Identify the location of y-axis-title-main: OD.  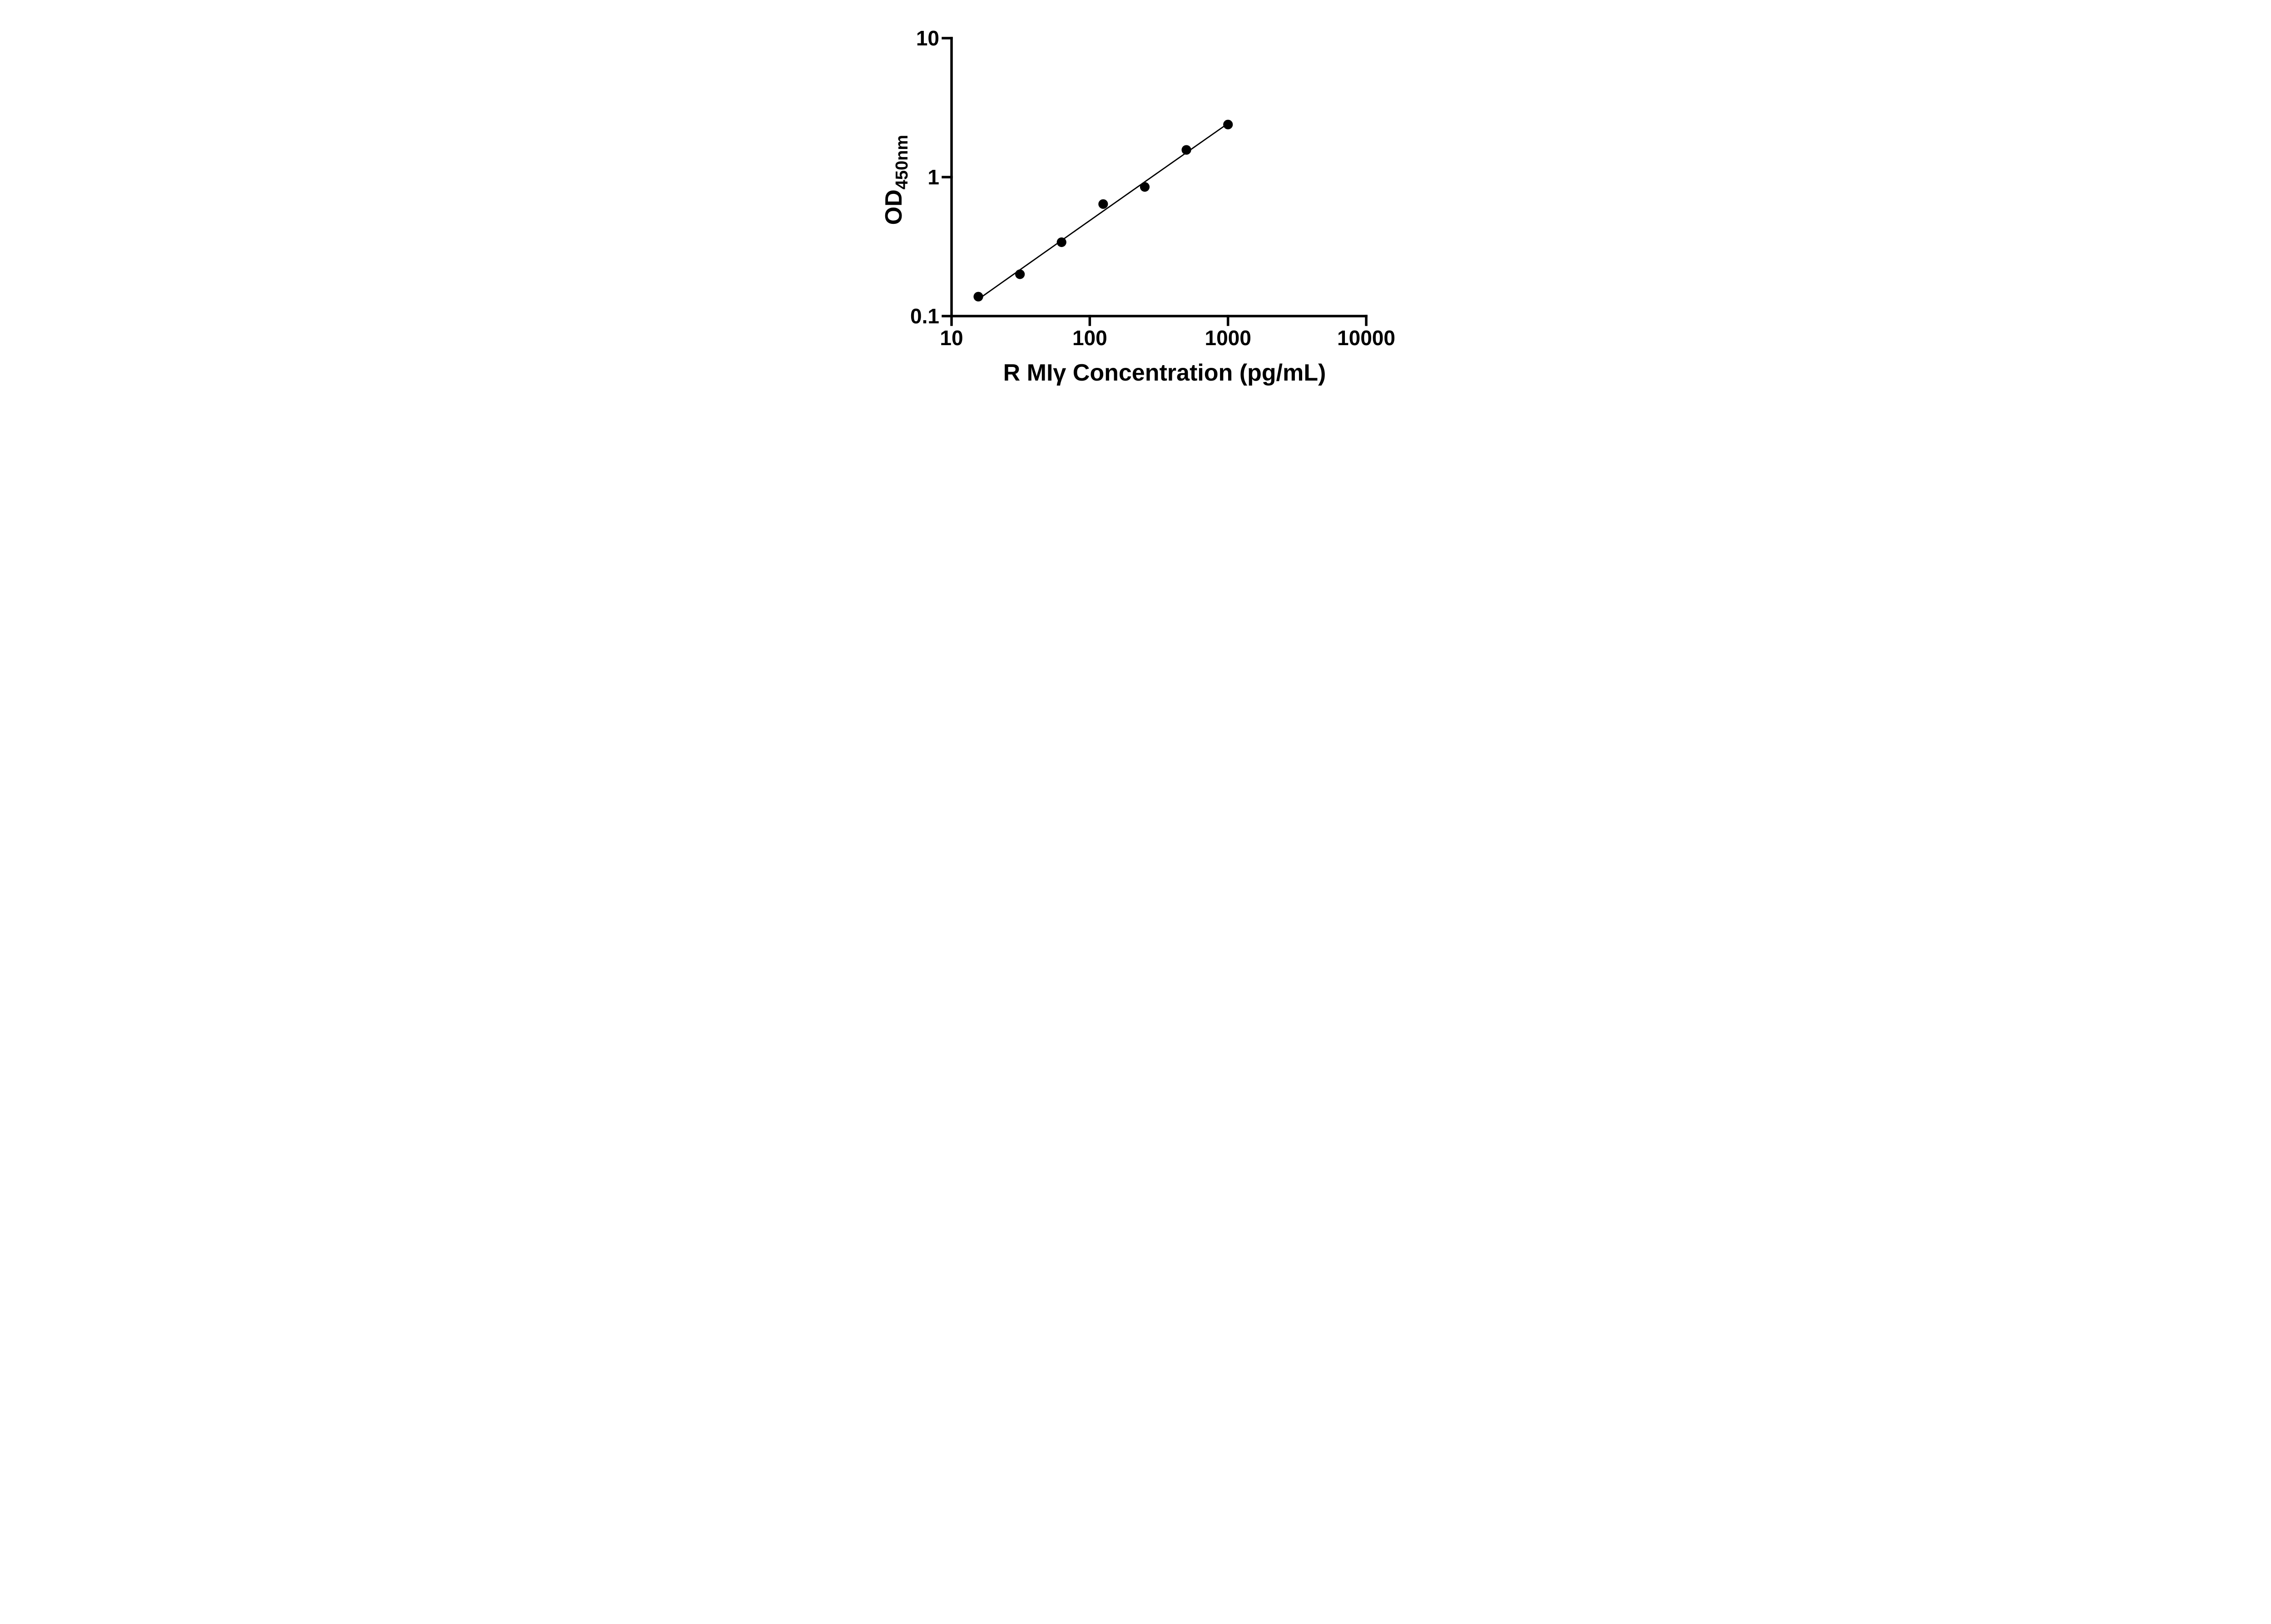
(894, 207).